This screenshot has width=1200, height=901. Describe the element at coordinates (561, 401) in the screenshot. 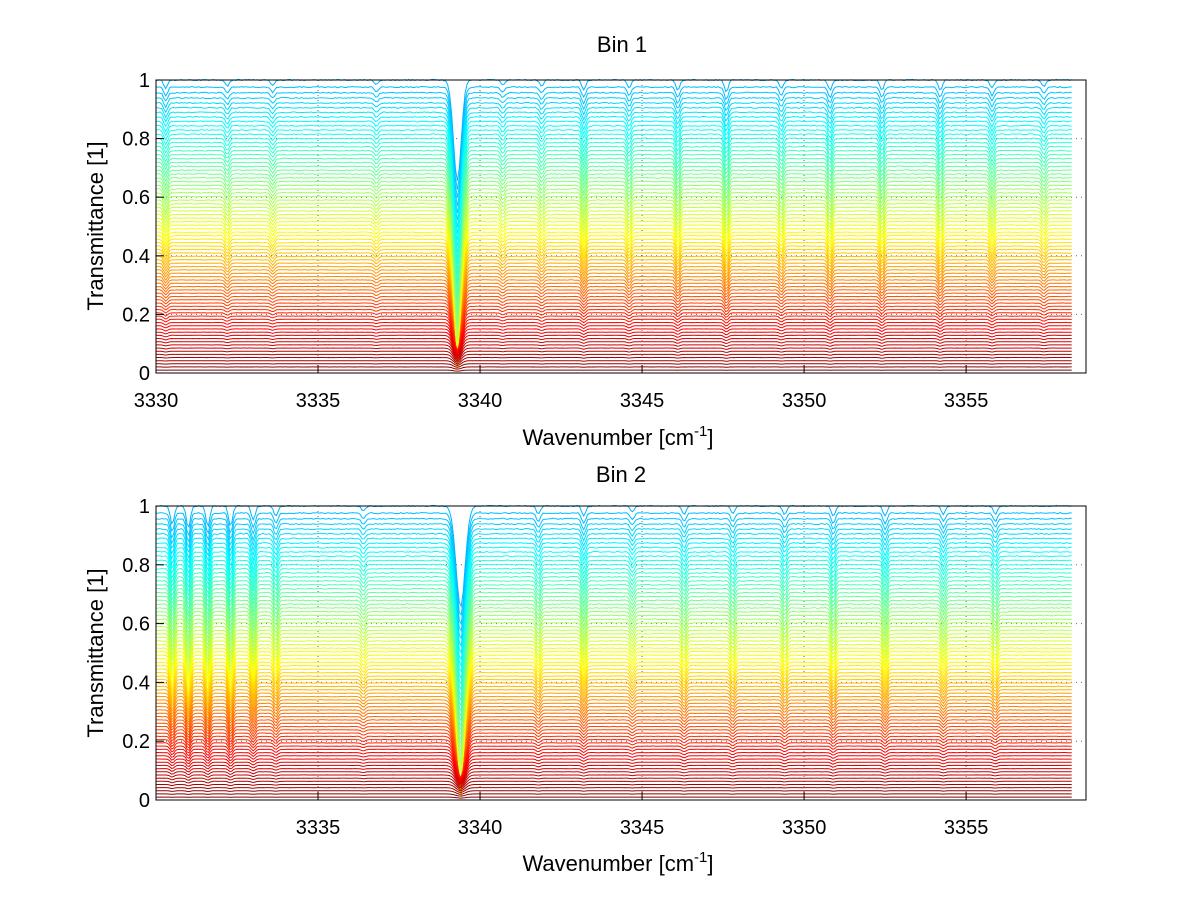

I see `x-tick-labels: 3330 3335 3340 3345 3350 3355` at that location.